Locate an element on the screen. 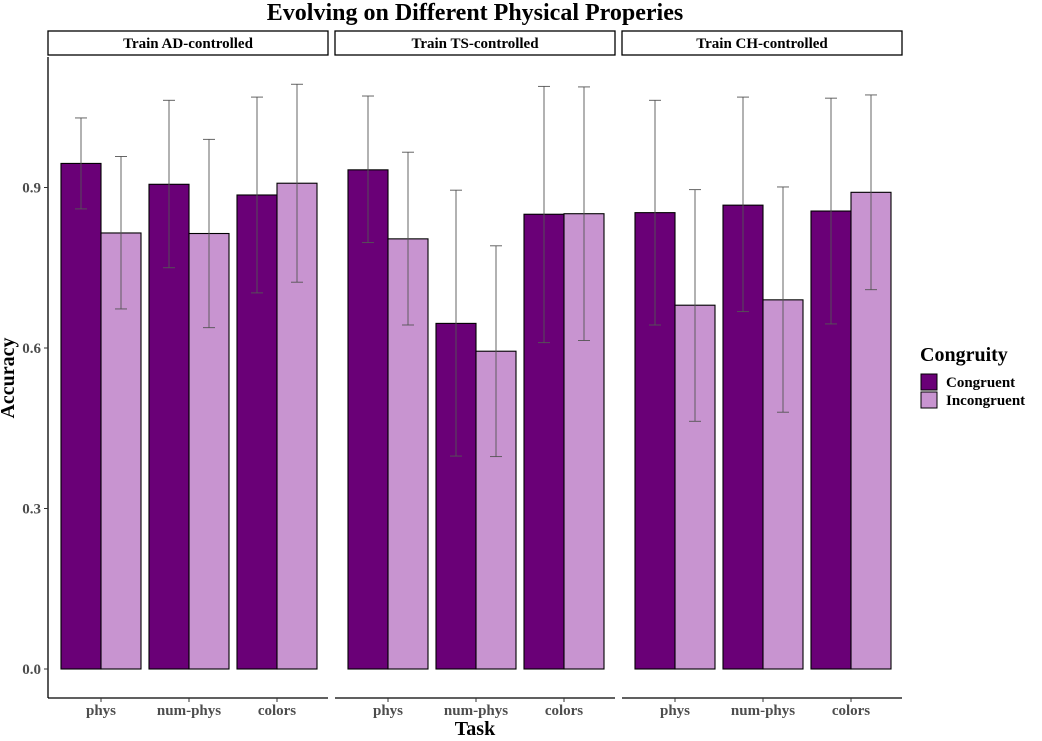 The width and height of the screenshot is (1042, 741). y-tick-label: 0.0 is located at coordinates (31, 670).